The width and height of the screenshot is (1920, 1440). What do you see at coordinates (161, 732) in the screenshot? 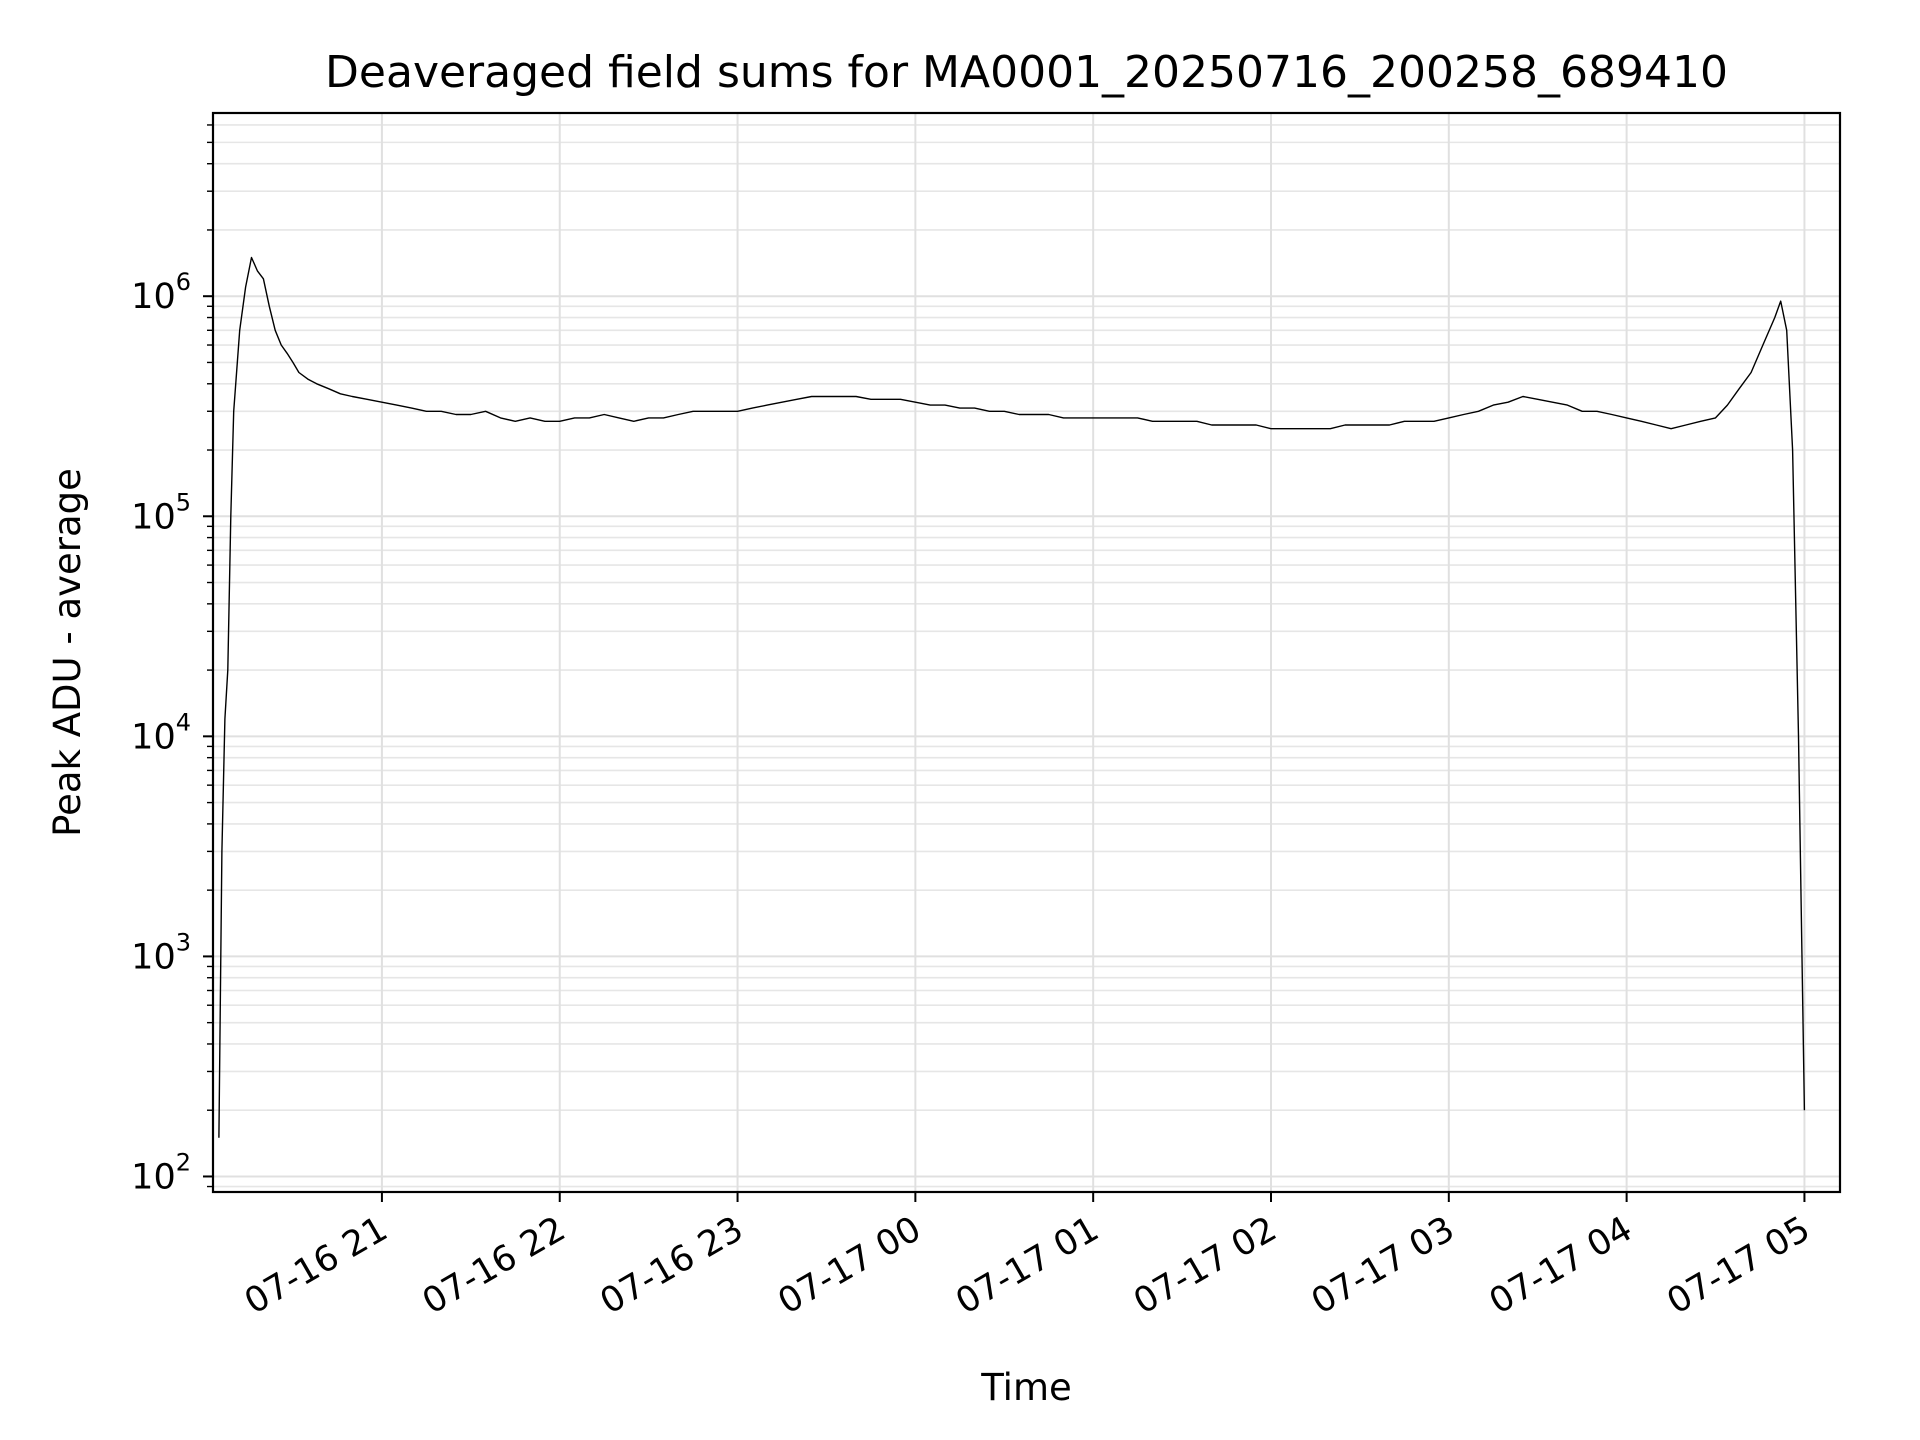
I see `y-tick-label: 10⁴` at bounding box center [161, 732].